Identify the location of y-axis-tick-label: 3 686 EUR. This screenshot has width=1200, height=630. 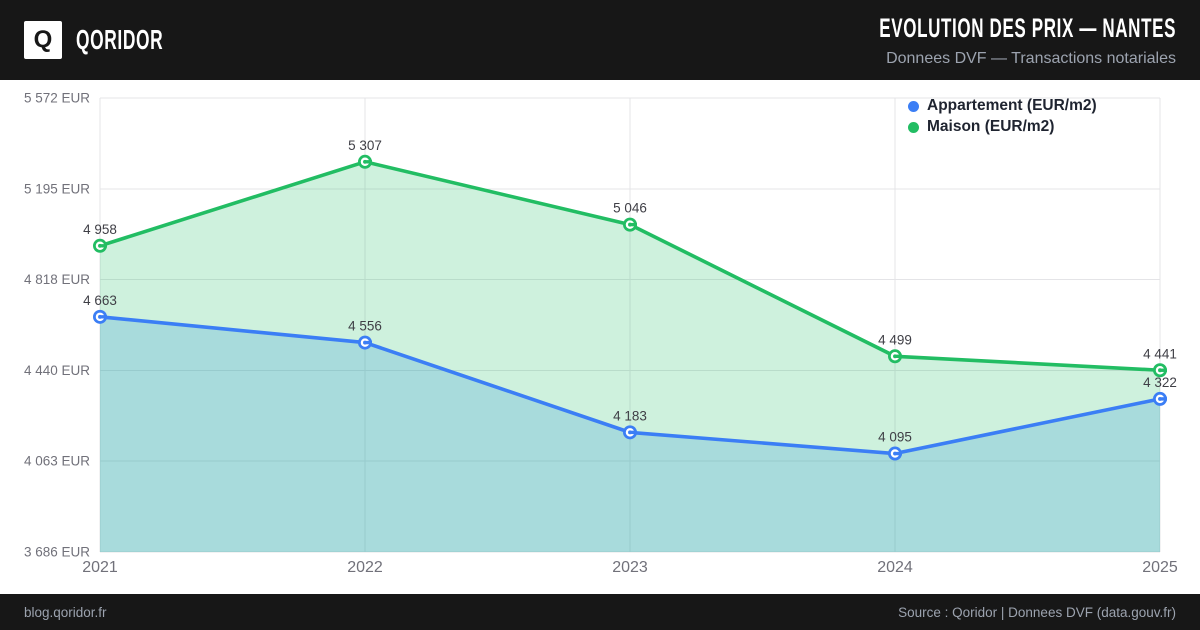
(57, 552).